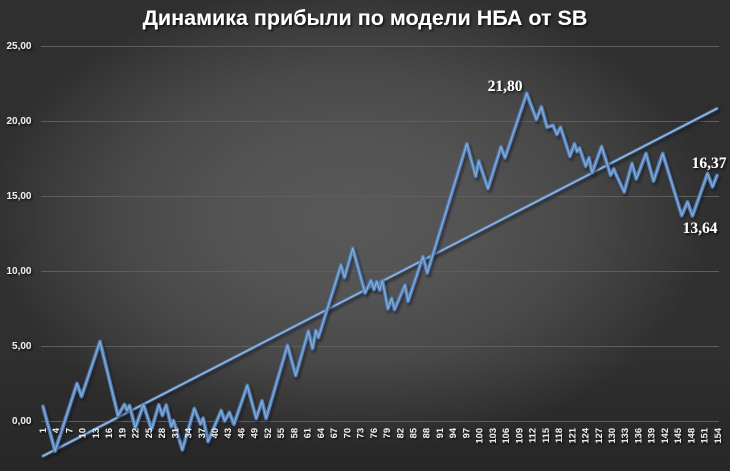 This screenshot has width=730, height=471. Describe the element at coordinates (652, 436) in the screenshot. I see `svg-text: 139` at that location.